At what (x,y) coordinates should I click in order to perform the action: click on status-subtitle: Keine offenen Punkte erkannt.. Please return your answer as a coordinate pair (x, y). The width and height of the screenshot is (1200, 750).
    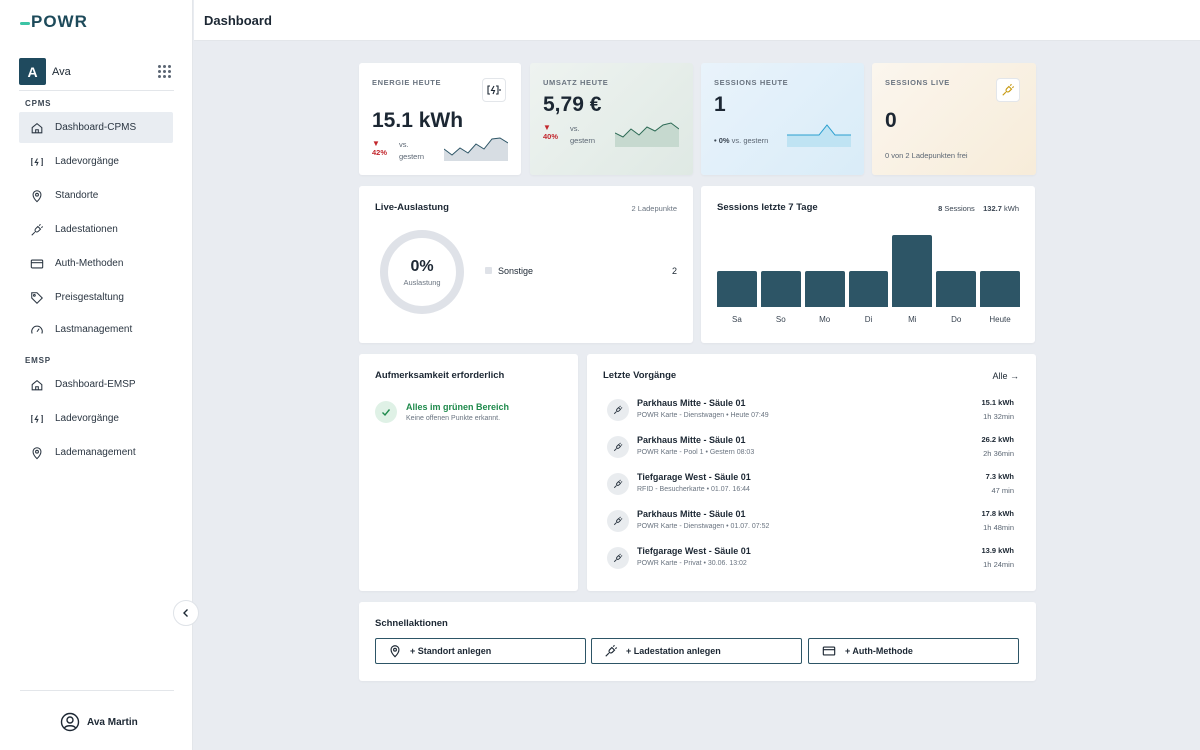
    Looking at the image, I should click on (453, 418).